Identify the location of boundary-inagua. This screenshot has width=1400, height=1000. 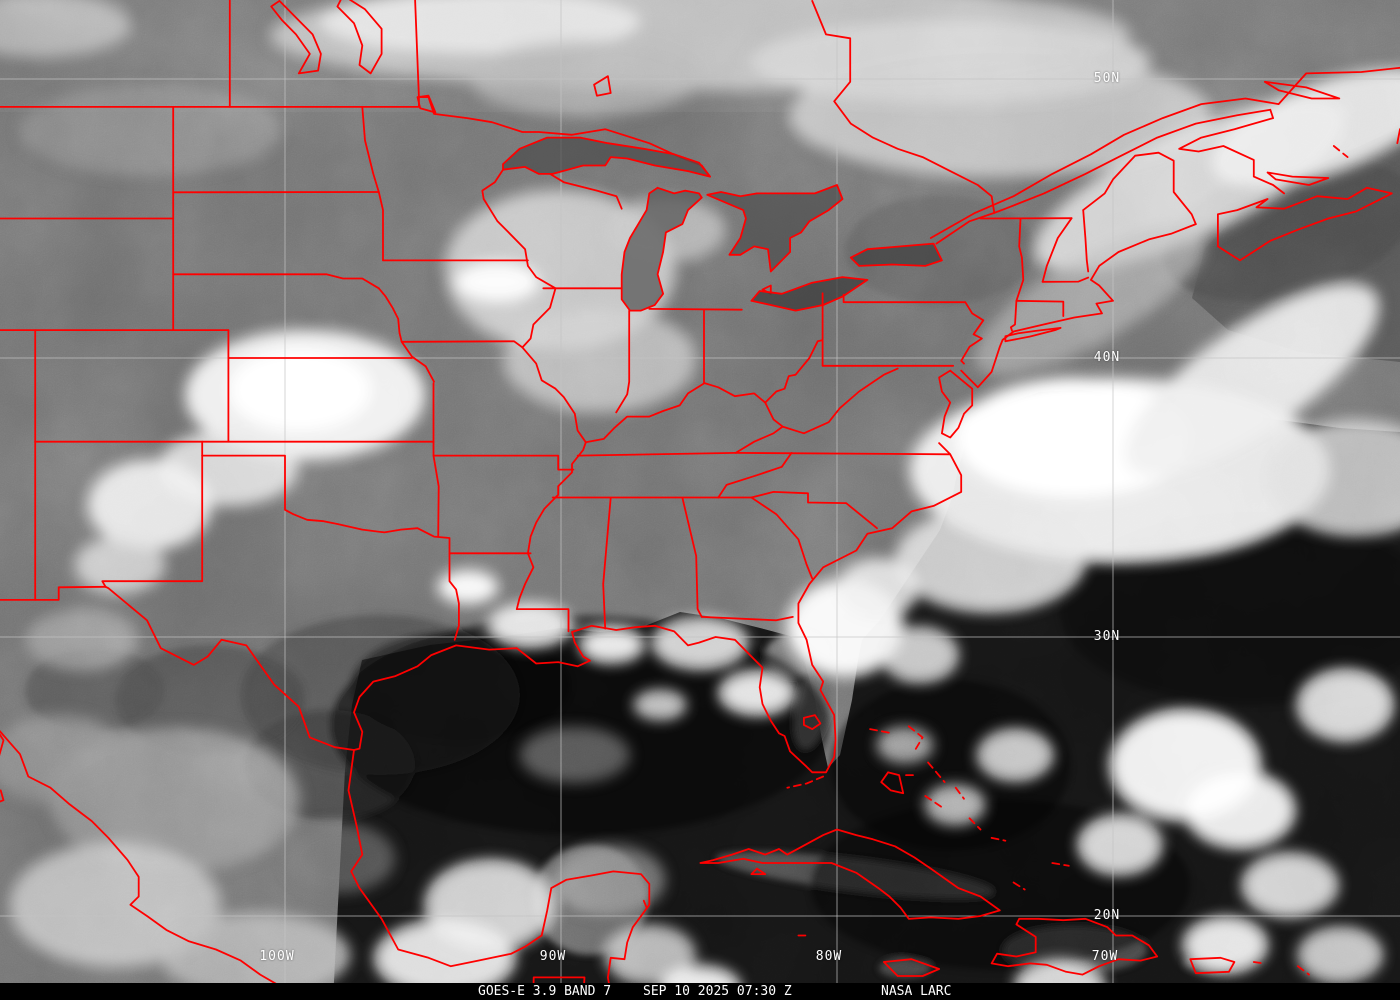
(1019, 886).